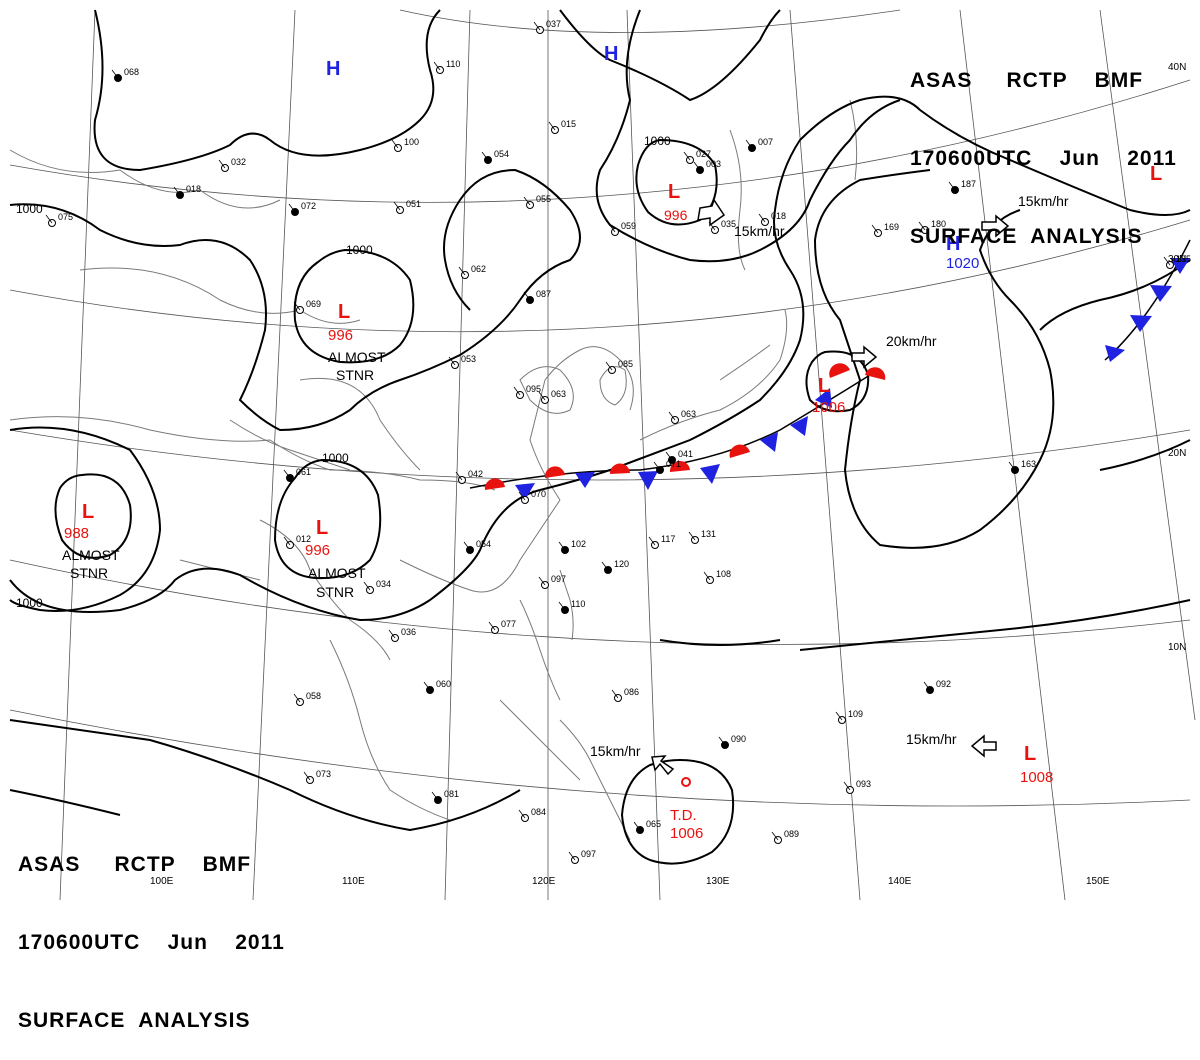 Image resolution: width=1200 pixels, height=1060 pixels. I want to click on footer-line-1: ASAS RCTP BMF, so click(135, 864).